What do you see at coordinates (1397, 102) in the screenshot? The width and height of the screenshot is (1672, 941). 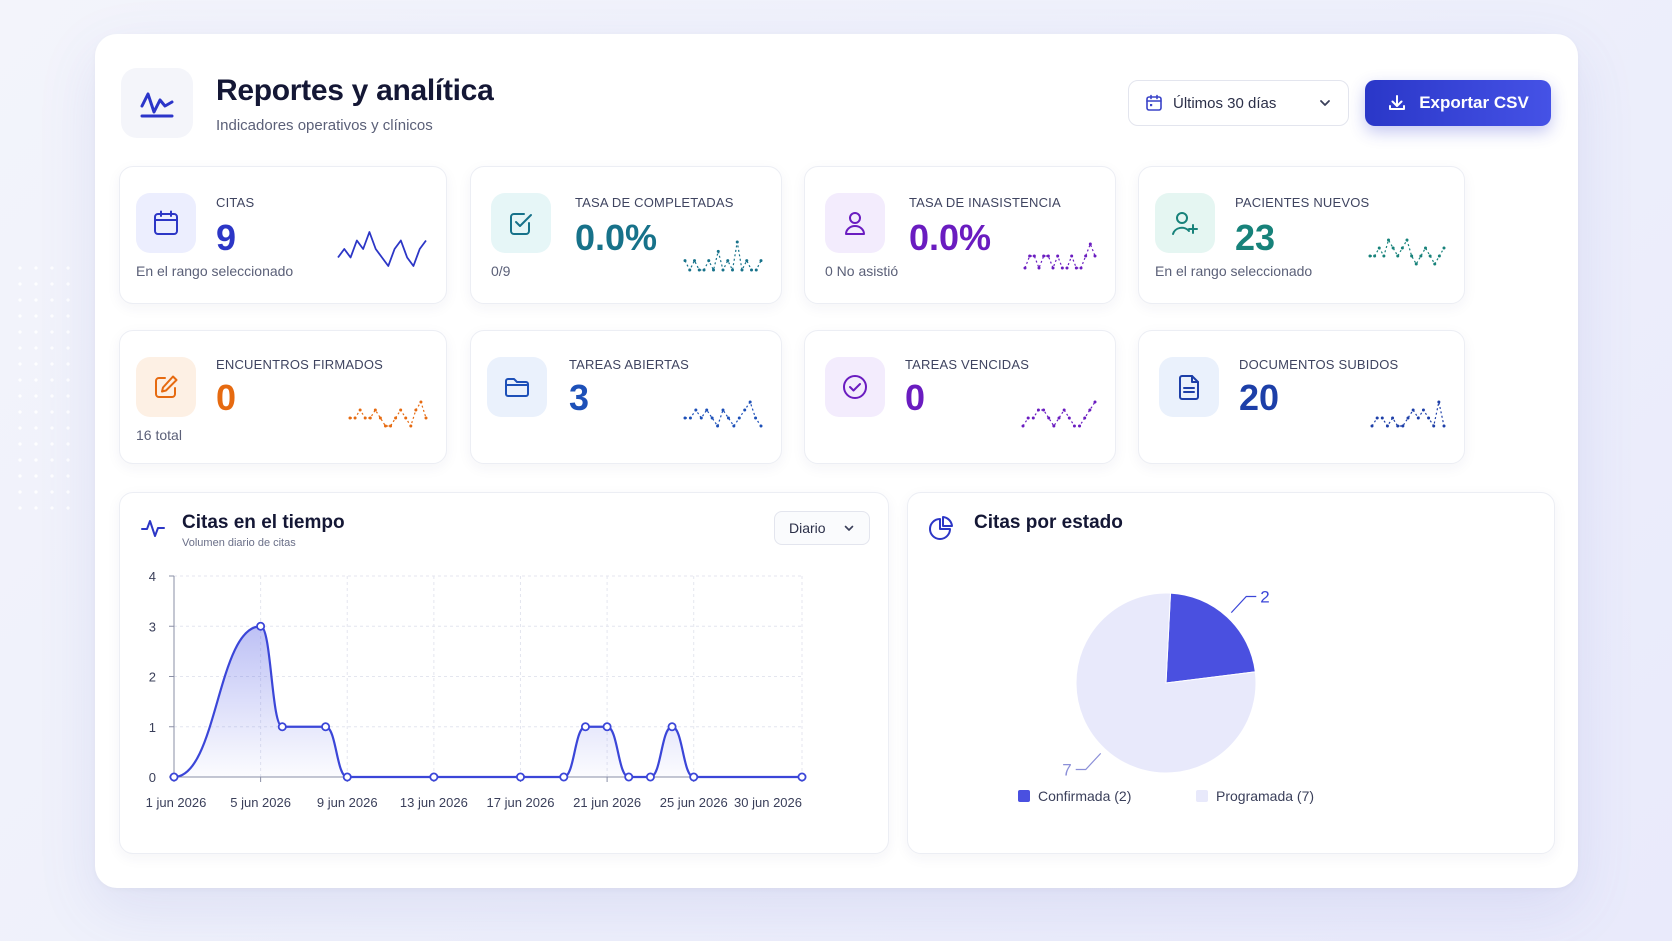 I see `download-icon` at bounding box center [1397, 102].